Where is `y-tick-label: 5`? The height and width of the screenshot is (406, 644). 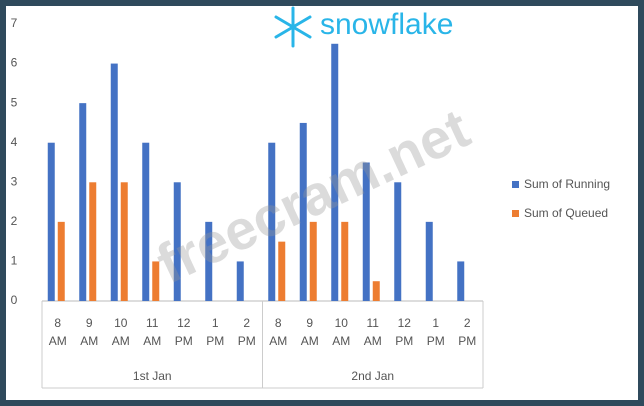
y-tick-label: 5 is located at coordinates (14, 102).